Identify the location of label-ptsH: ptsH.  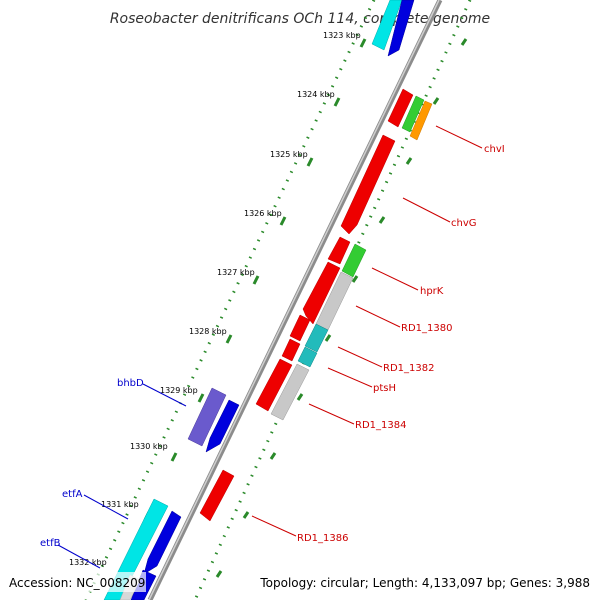
(384, 388).